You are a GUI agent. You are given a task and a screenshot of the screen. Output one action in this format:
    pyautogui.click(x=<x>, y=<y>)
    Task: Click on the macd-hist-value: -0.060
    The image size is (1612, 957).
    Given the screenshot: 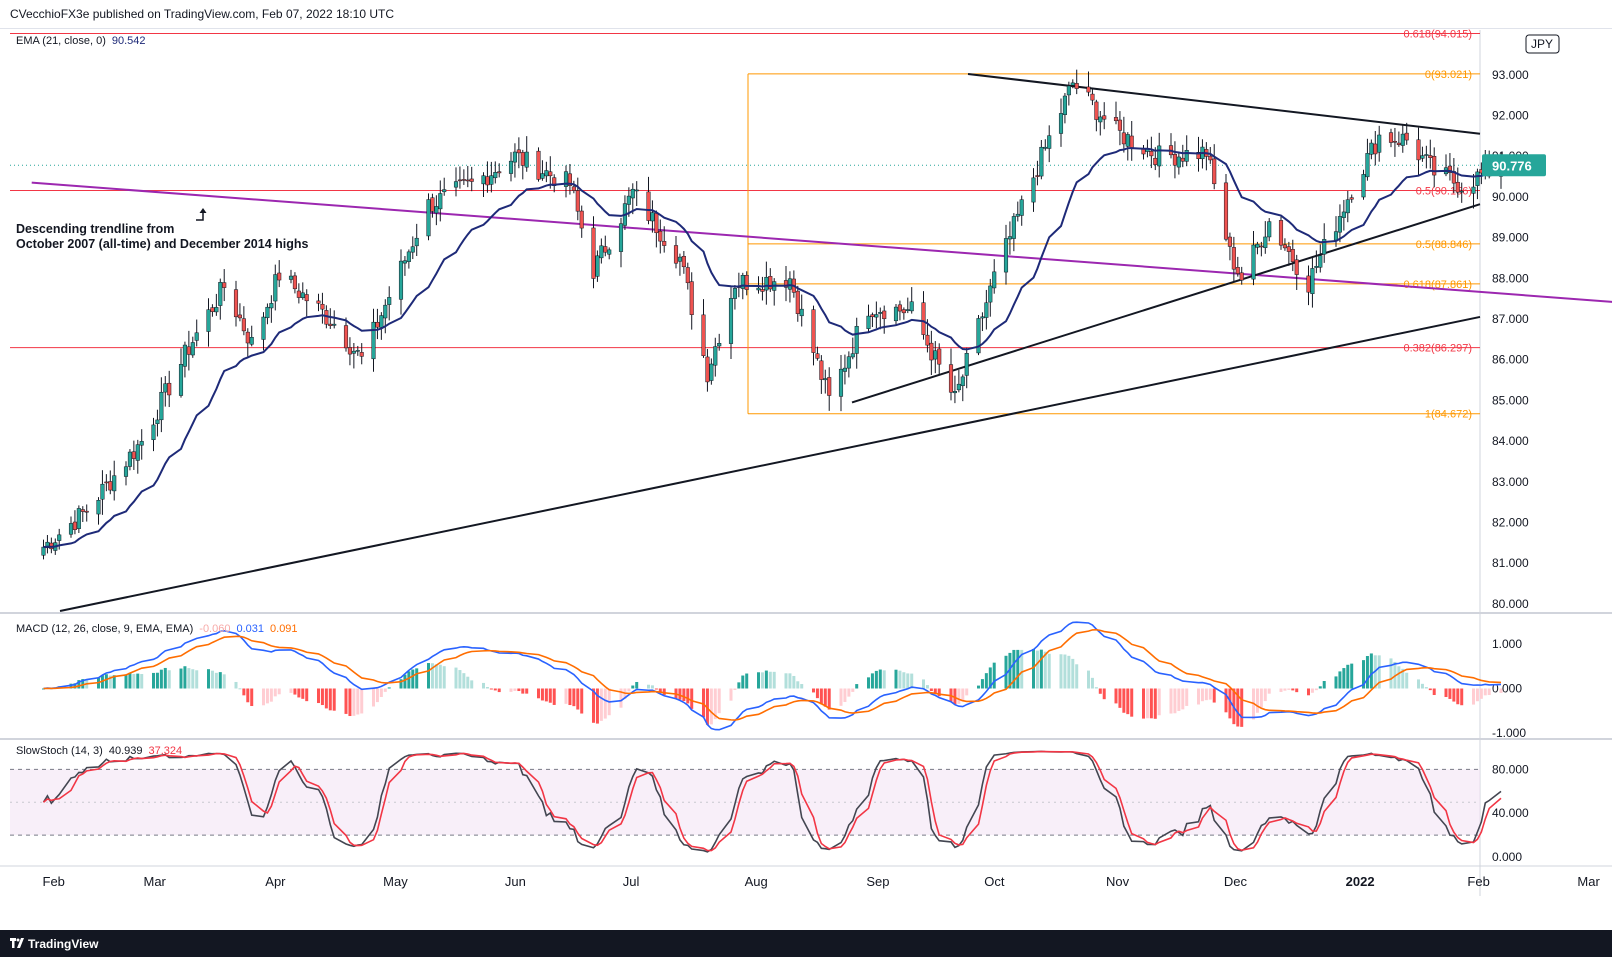 What is the action you would take?
    pyautogui.click(x=215, y=629)
    